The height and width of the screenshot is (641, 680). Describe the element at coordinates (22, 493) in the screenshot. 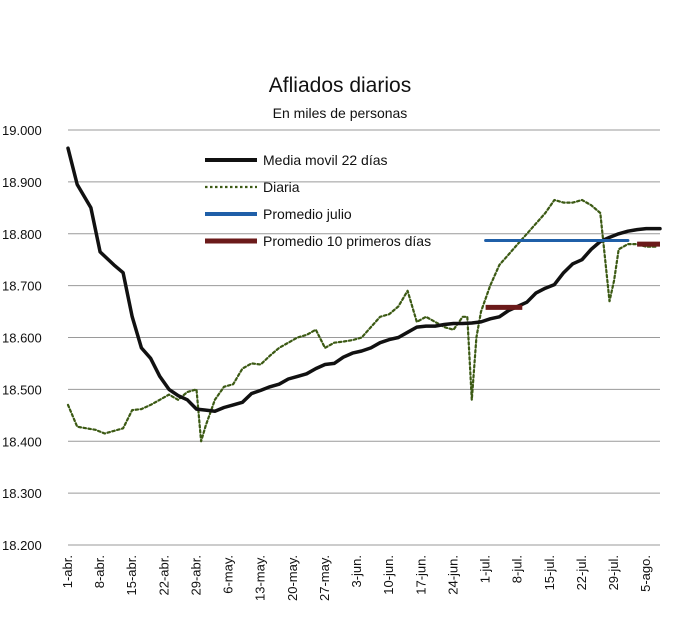

I see `y-tick-label: 18.300` at that location.